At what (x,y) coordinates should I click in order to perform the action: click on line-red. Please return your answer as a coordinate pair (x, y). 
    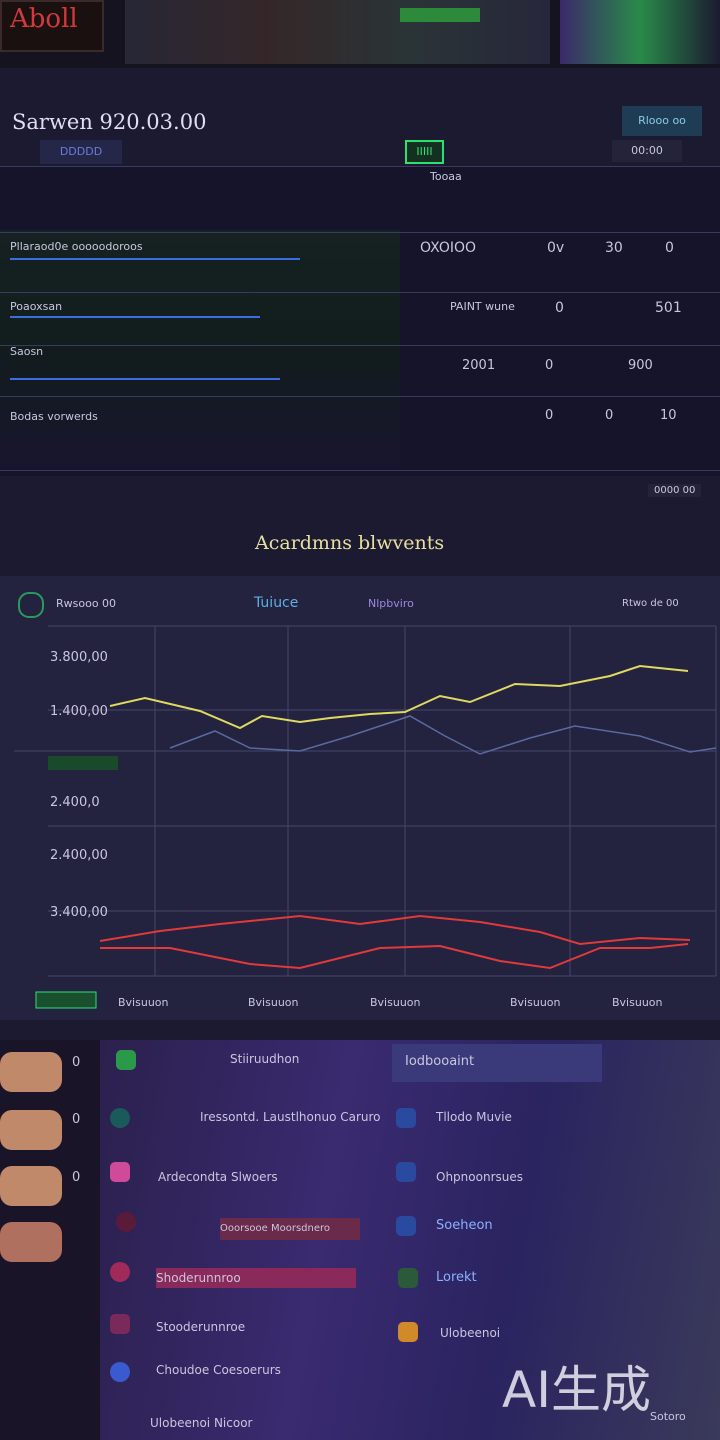
    Looking at the image, I should click on (395, 942).